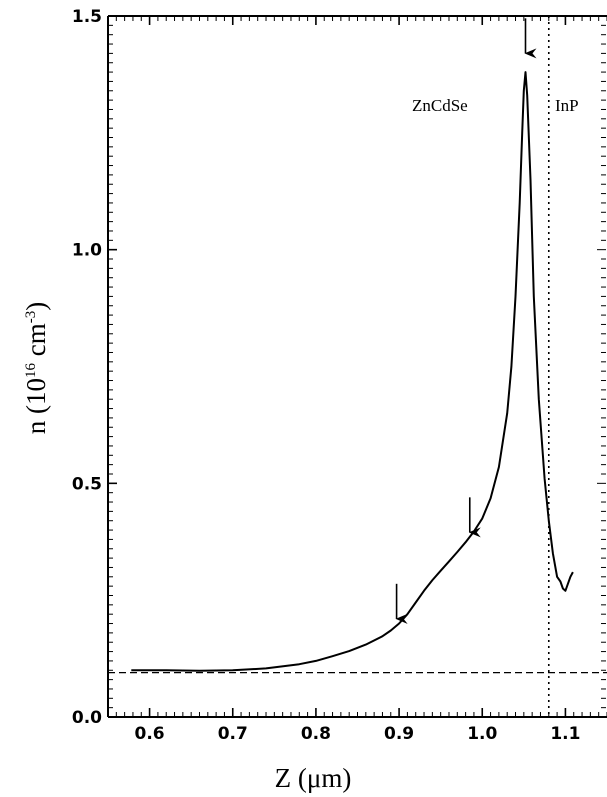 The image size is (607, 797). What do you see at coordinates (313, 778) in the screenshot?
I see `x-axis-label: Z (μm)` at bounding box center [313, 778].